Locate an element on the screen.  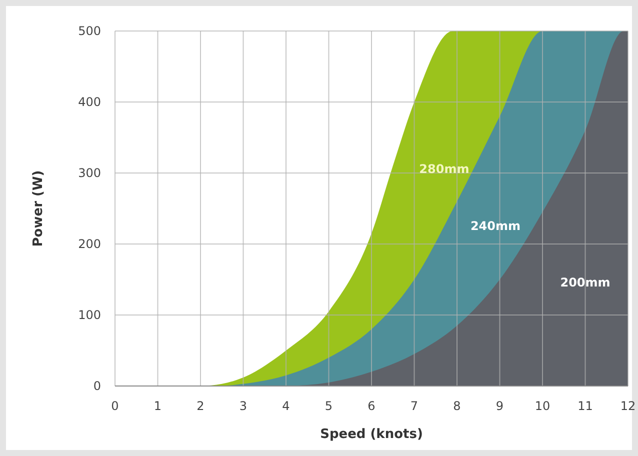
y-tick-label: 300 is located at coordinates (89, 173).